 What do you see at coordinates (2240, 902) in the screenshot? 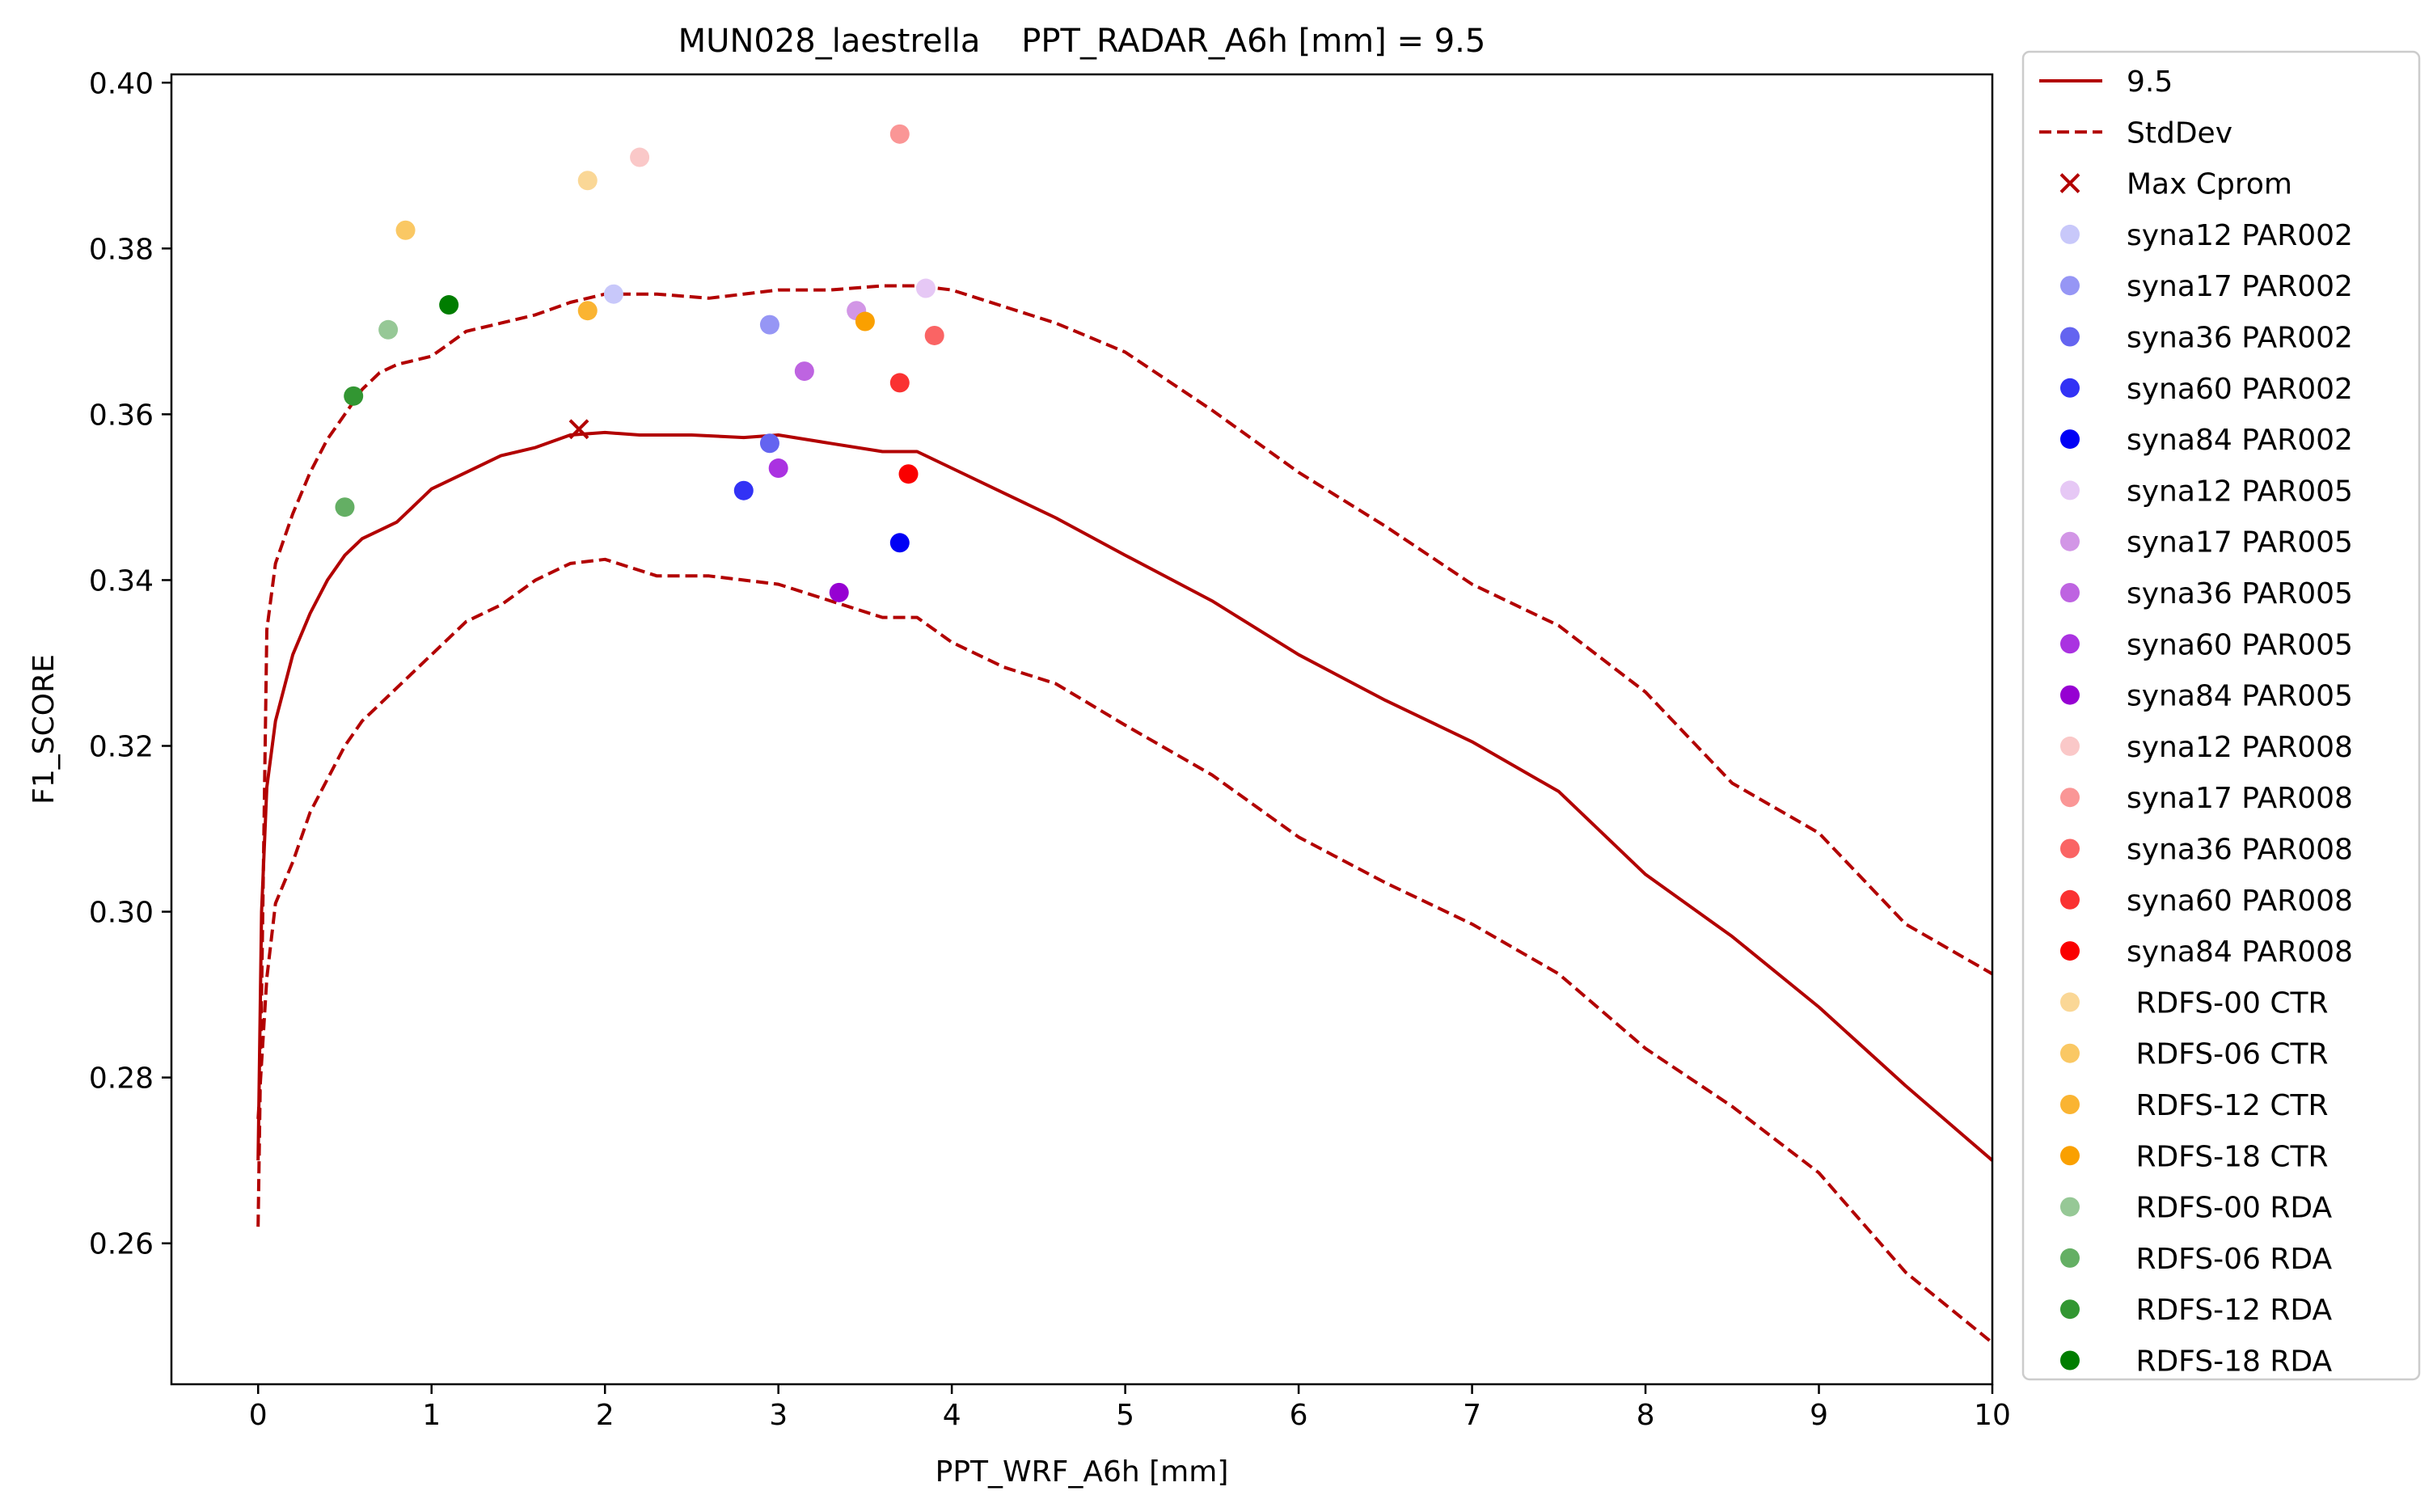
I see `legend-label: syna60 PAR008` at bounding box center [2240, 902].